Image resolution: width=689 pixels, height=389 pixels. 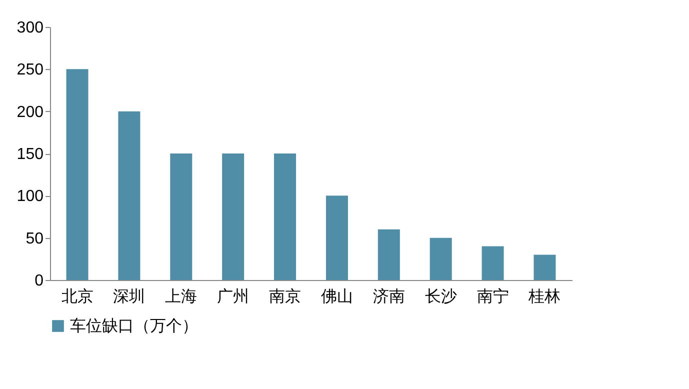 I want to click on y-tick-label: 50, so click(x=35, y=239).